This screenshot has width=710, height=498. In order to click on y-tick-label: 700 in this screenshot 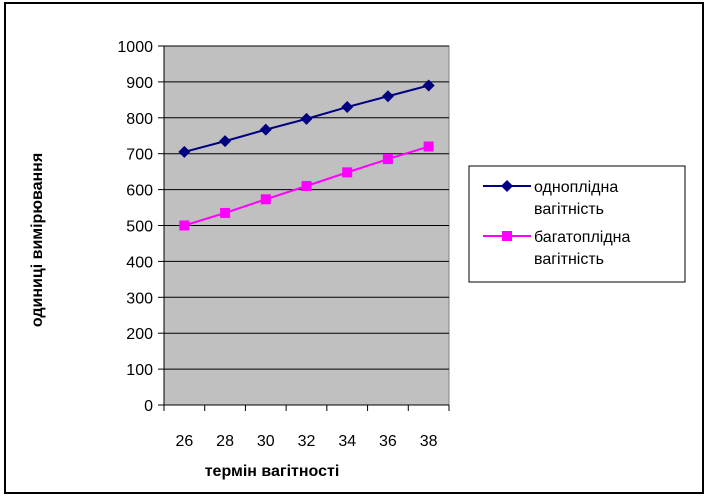, I will do `click(139, 155)`.